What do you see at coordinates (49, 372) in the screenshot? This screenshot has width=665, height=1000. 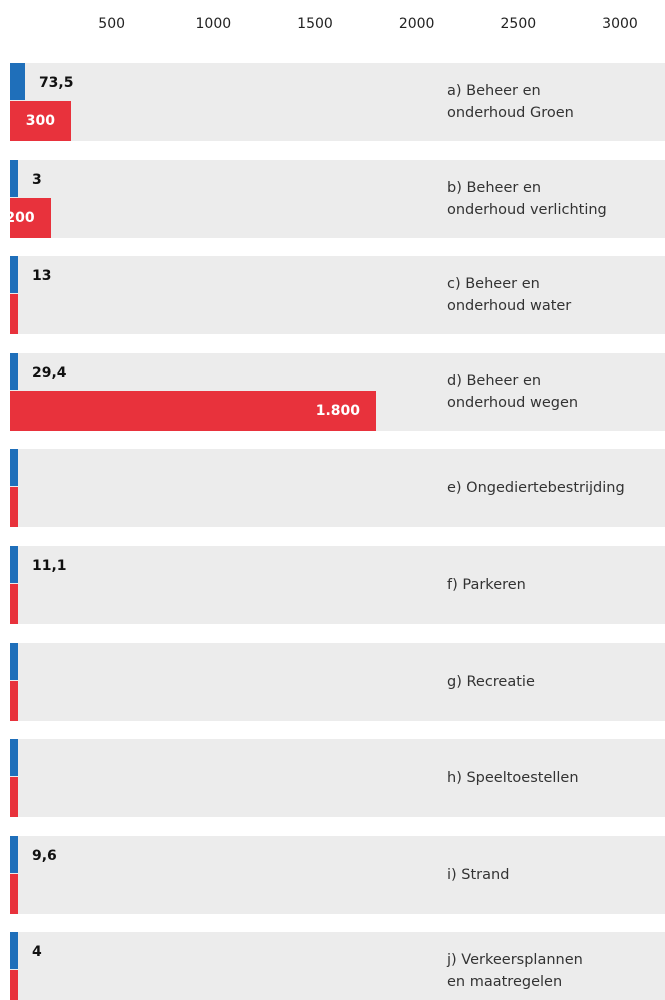 I see `value-label: 29,4` at bounding box center [49, 372].